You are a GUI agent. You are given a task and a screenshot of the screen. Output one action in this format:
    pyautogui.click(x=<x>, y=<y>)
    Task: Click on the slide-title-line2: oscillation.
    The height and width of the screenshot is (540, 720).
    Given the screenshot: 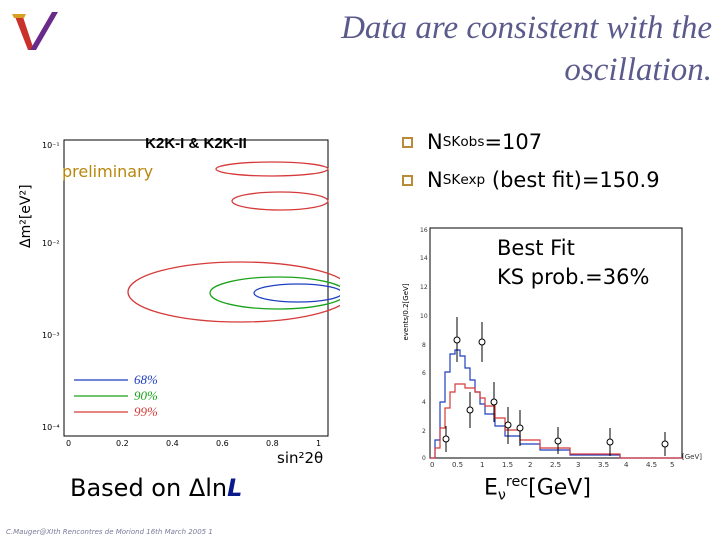 What is the action you would take?
    pyautogui.click(x=638, y=70)
    